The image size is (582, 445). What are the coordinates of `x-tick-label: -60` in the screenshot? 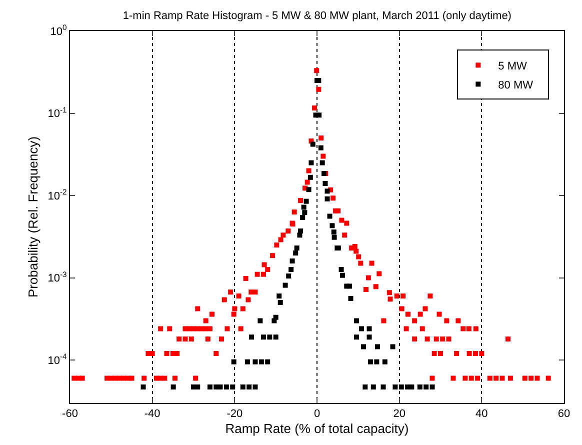 It's located at (70, 414).